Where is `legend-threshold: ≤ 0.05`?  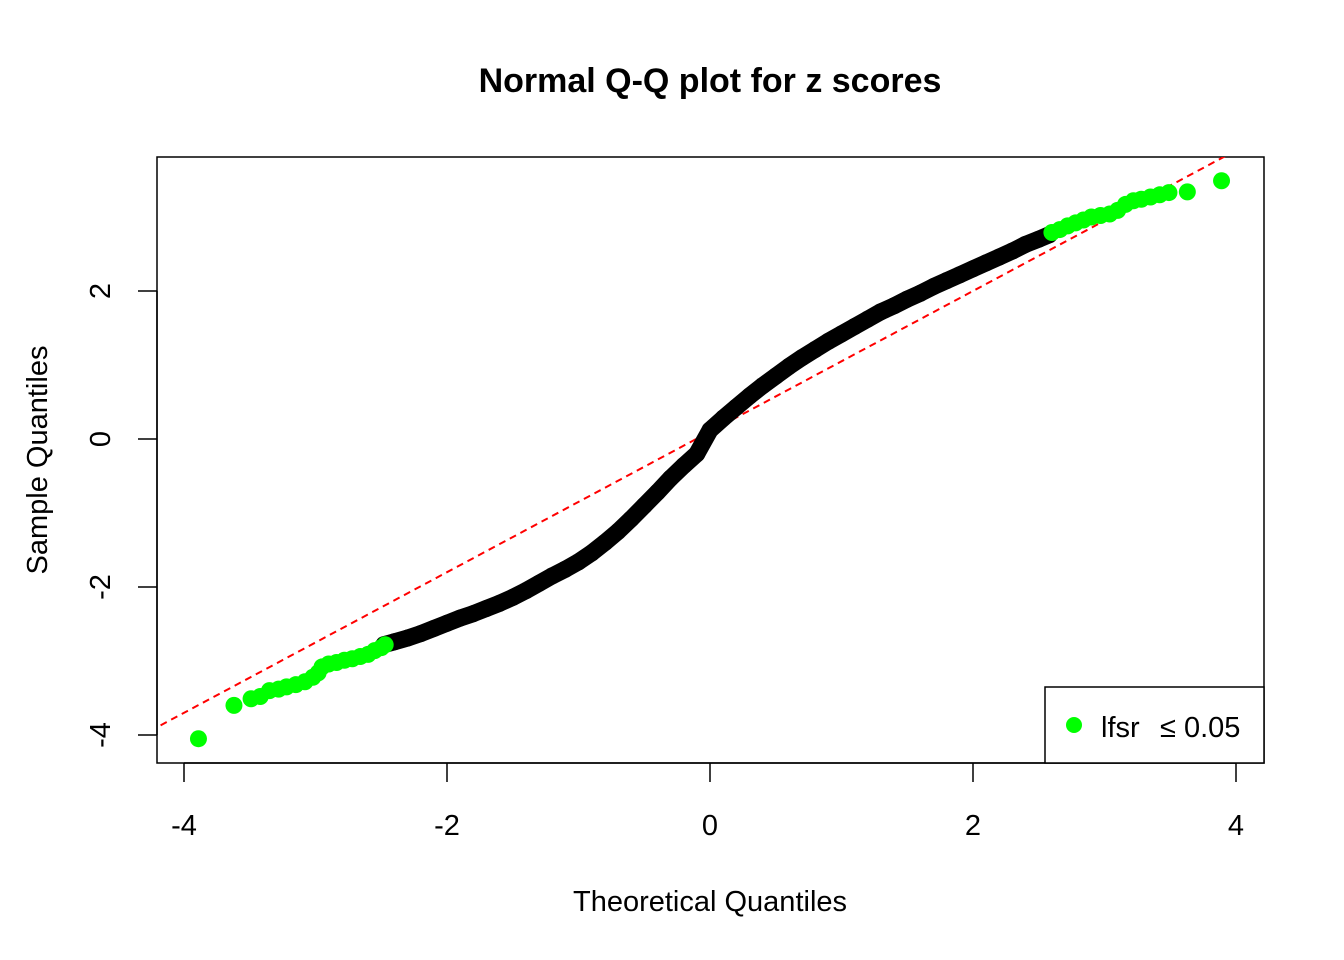 legend-threshold: ≤ 0.05 is located at coordinates (1200, 728).